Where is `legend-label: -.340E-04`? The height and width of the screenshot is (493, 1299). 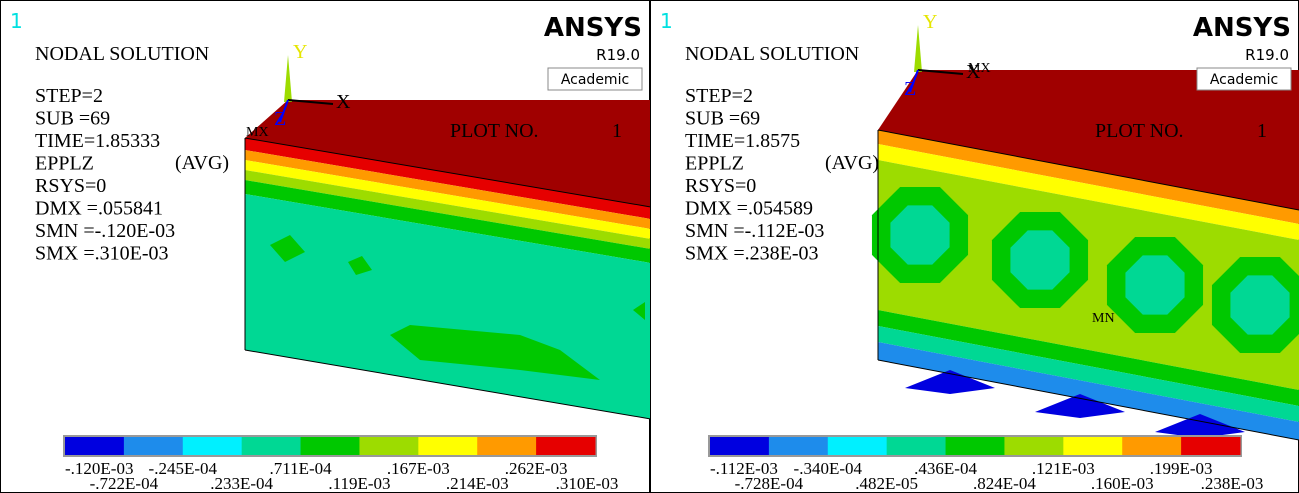 legend-label: -.340E-04 is located at coordinates (828, 468).